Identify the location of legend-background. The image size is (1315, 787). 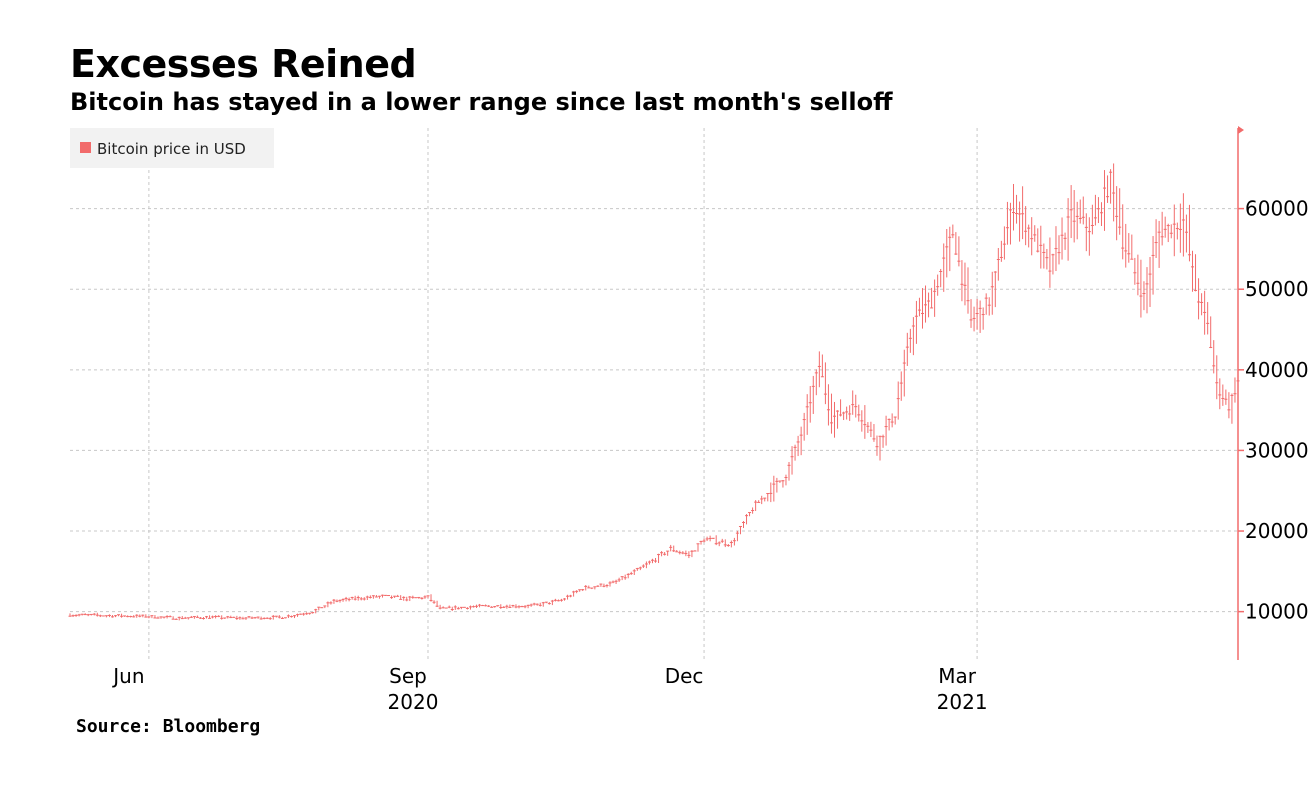
(172, 148).